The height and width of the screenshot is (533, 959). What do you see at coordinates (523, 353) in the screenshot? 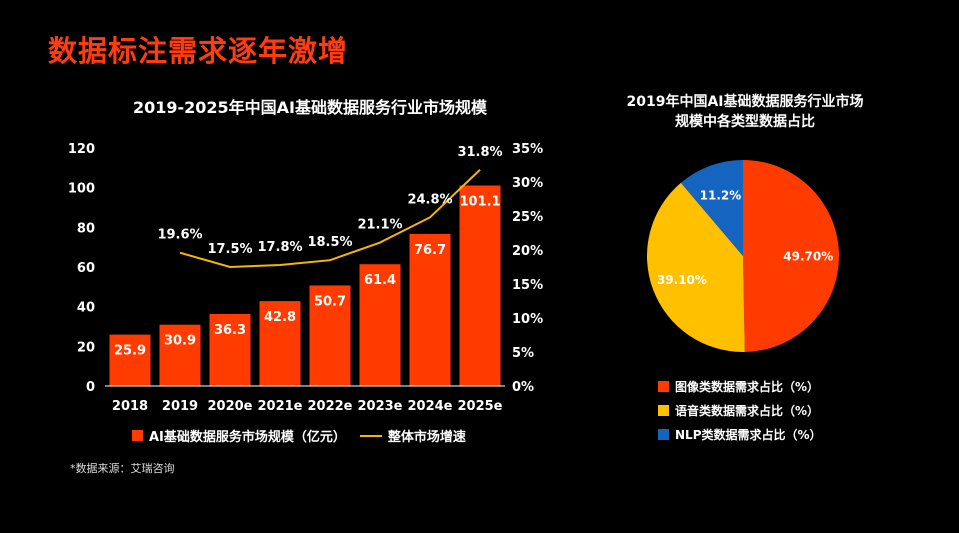
I see `y-right-tick-label: 5%` at bounding box center [523, 353].